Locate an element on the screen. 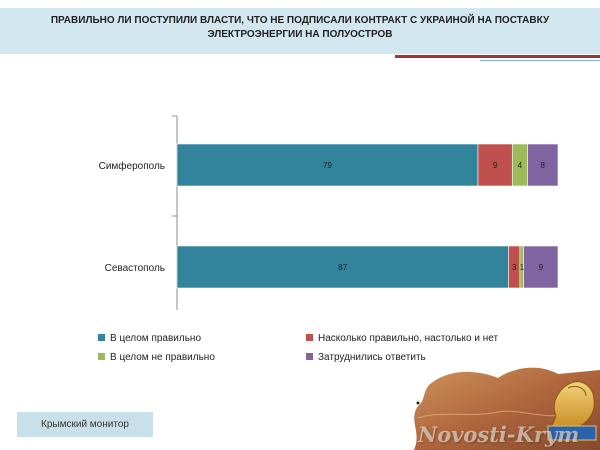 The width and height of the screenshot is (600, 450). data-label: 8 is located at coordinates (543, 165).